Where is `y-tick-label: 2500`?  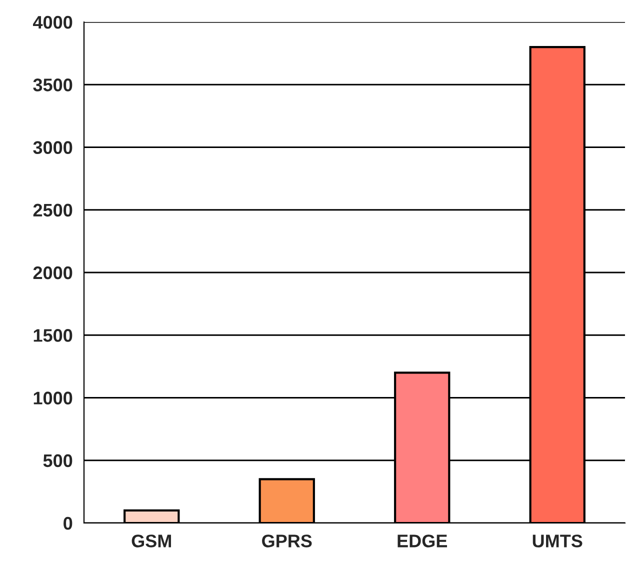
y-tick-label: 2500 is located at coordinates (52, 210).